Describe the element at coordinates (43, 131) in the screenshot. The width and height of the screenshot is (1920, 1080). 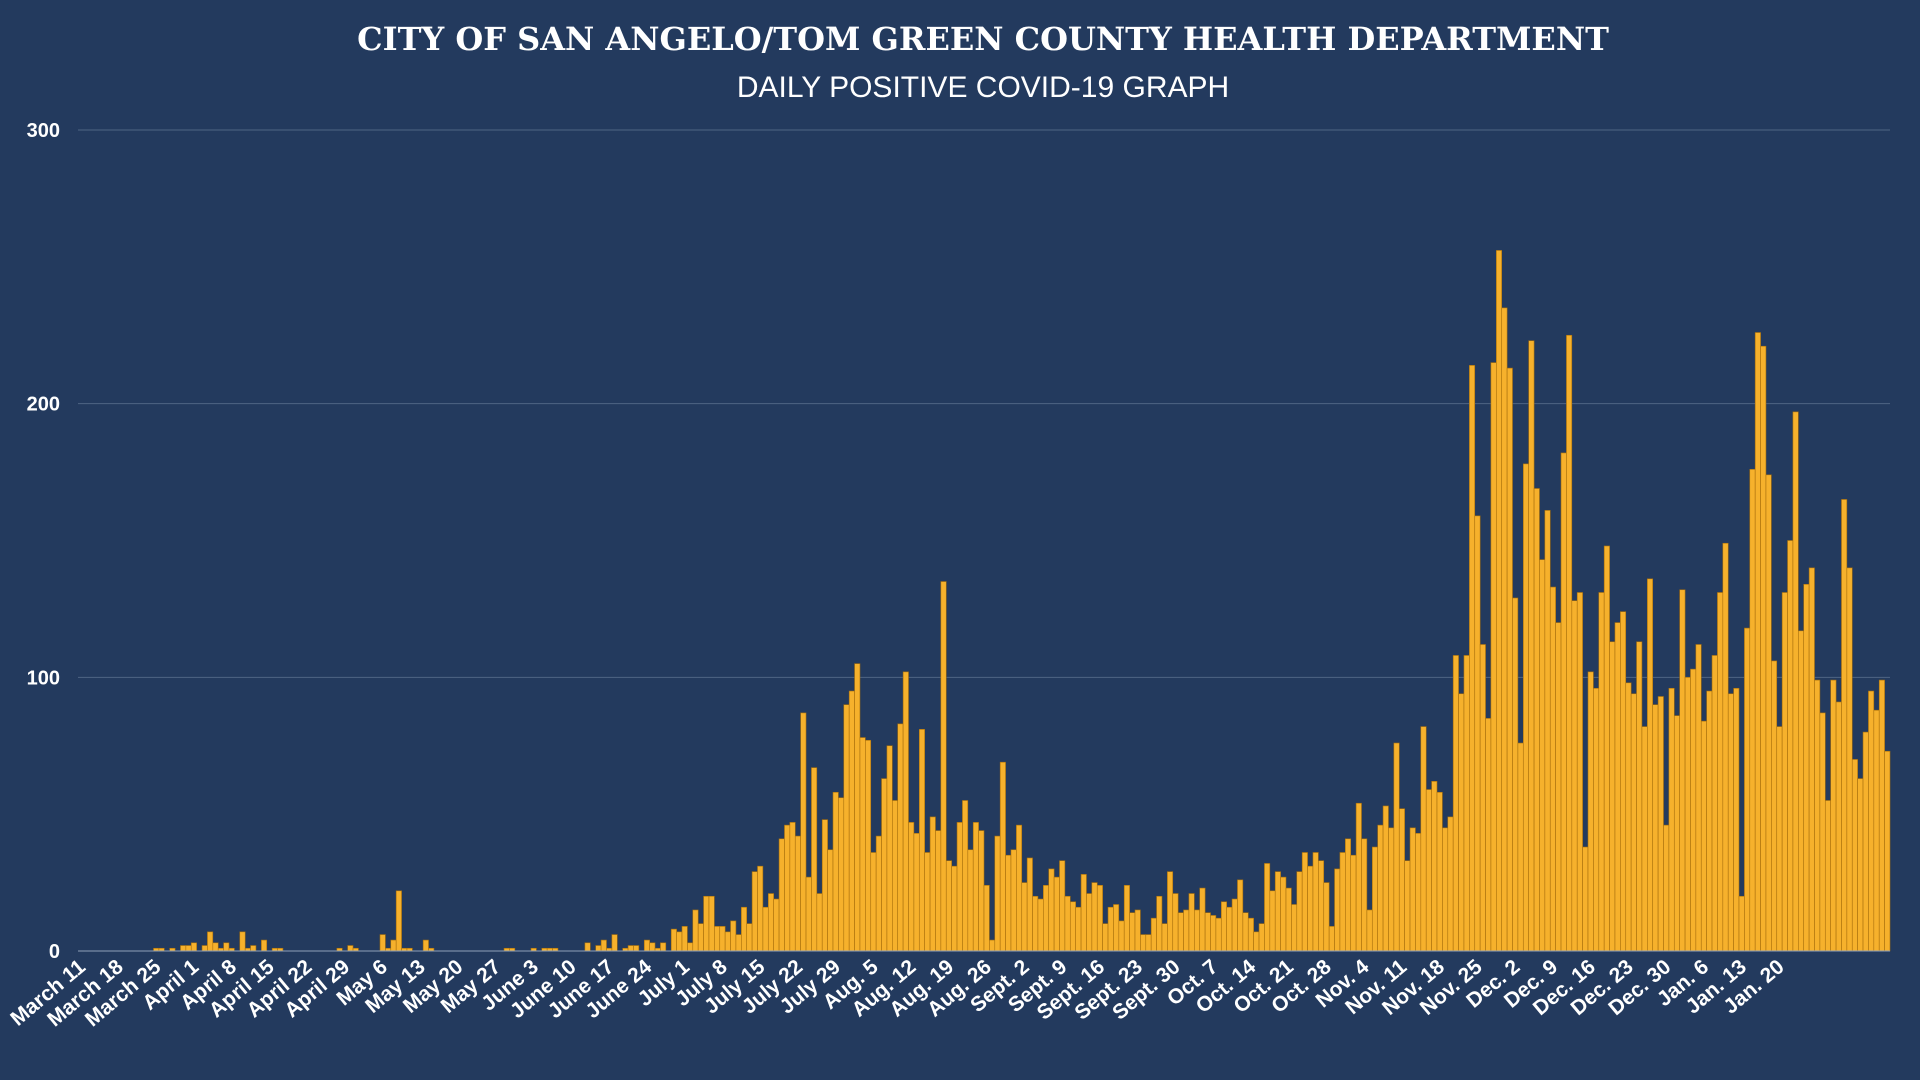
I see `y-tick-label: 300` at that location.